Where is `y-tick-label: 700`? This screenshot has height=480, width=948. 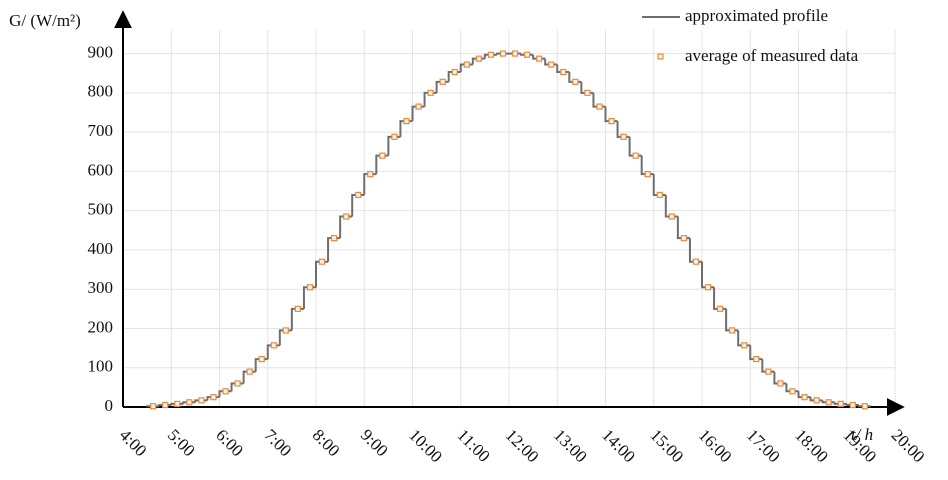
y-tick-label: 700 is located at coordinates (101, 130).